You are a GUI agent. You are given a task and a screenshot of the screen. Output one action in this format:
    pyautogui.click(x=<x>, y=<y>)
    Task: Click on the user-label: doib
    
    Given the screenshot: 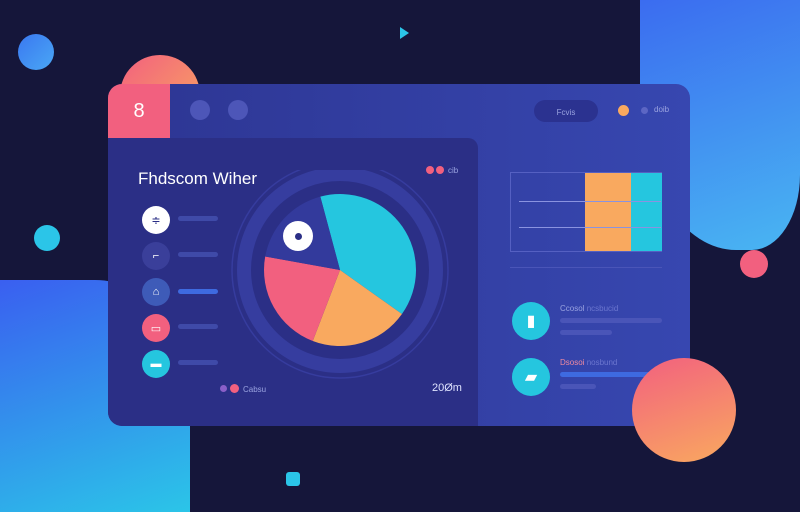 What is the action you would take?
    pyautogui.click(x=662, y=109)
    